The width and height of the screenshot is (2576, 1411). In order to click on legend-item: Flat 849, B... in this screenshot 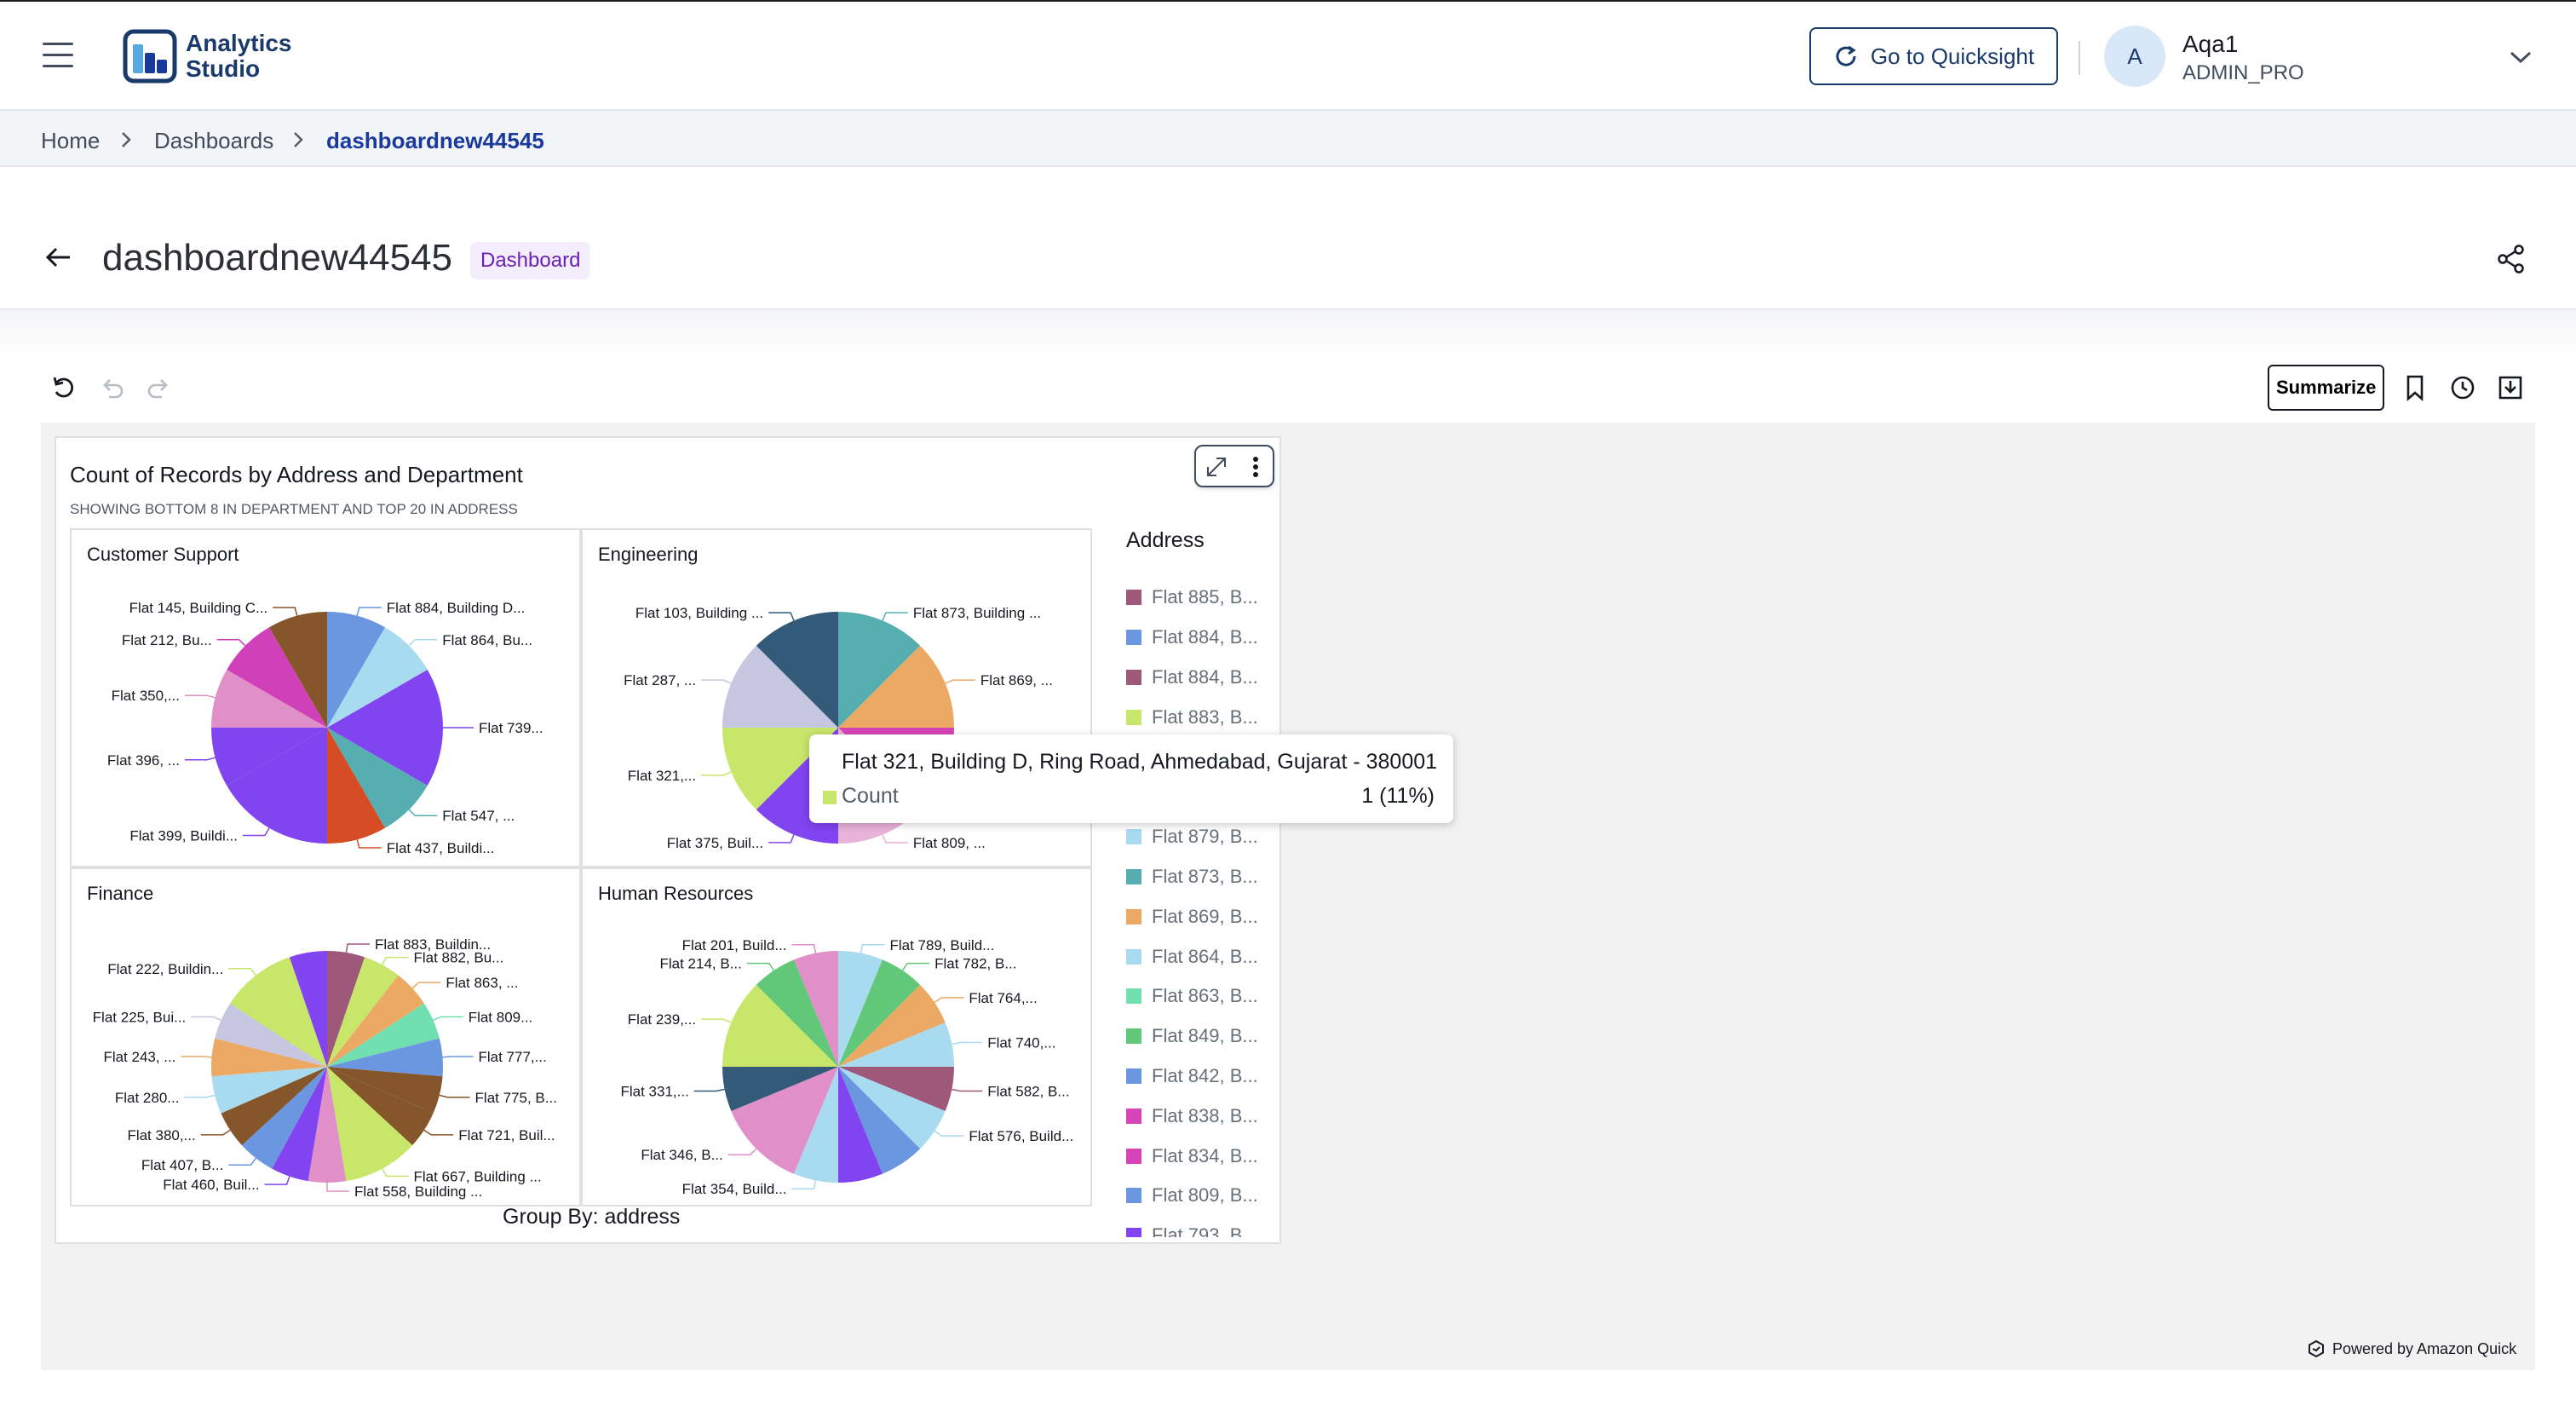, I will do `click(1201, 1036)`.